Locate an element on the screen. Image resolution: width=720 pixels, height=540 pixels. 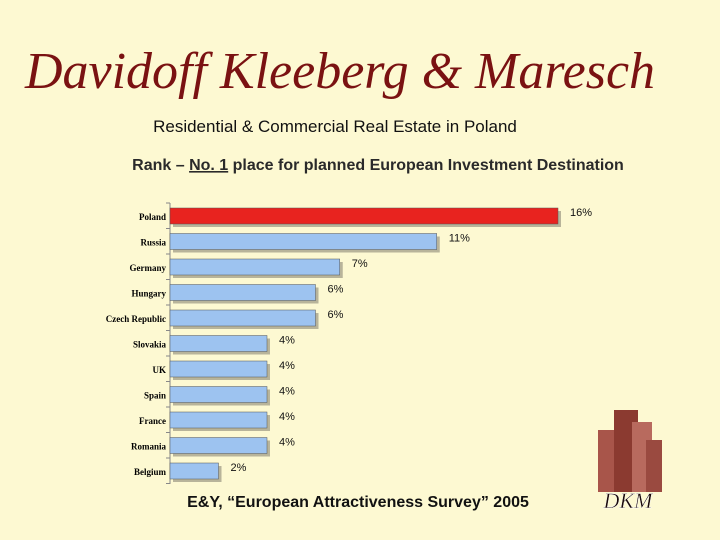
value-label: 11% is located at coordinates (459, 238).